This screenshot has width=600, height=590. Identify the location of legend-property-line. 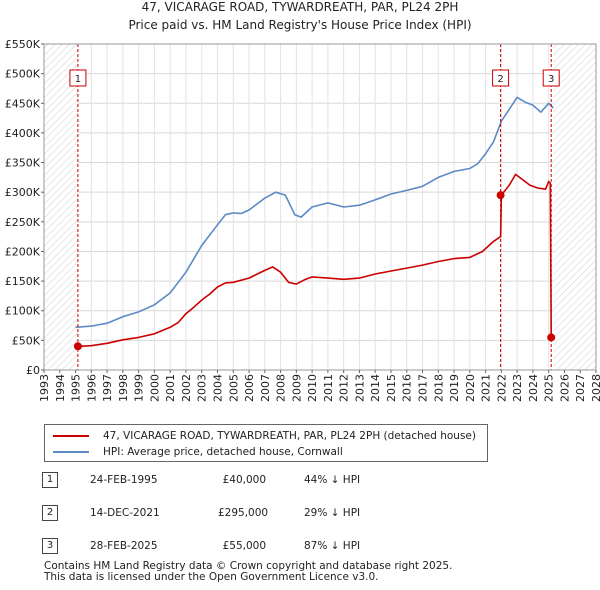
(71, 436).